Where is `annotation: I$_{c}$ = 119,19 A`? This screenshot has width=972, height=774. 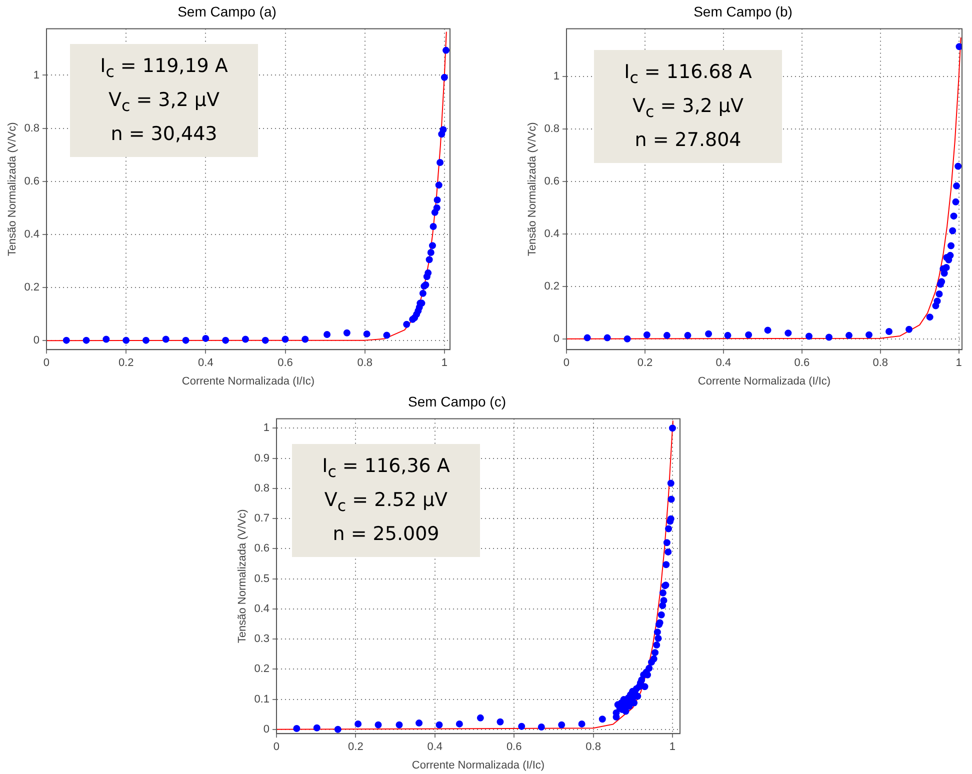 annotation: I$_{c}$ = 119,19 A is located at coordinates (164, 68).